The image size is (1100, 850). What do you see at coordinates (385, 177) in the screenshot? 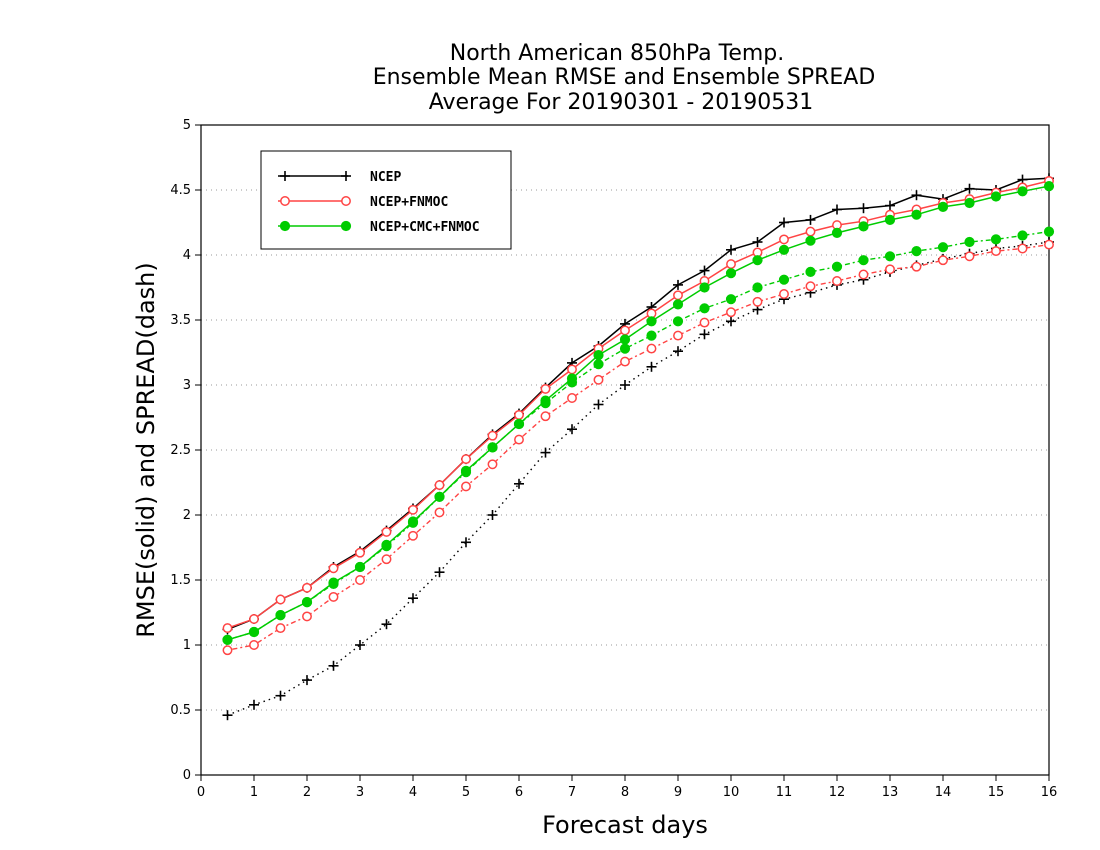
I see `legend-label: NCEP` at bounding box center [385, 177].